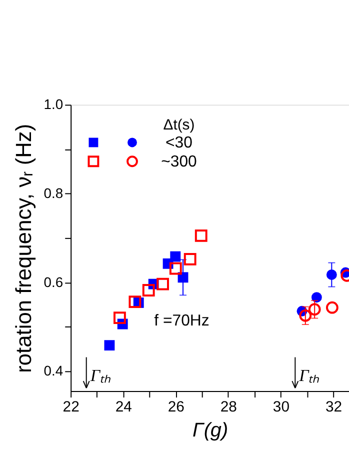 This screenshot has width=349, height=451. Describe the element at coordinates (333, 407) in the screenshot. I see `x-tick-label: 32` at that location.